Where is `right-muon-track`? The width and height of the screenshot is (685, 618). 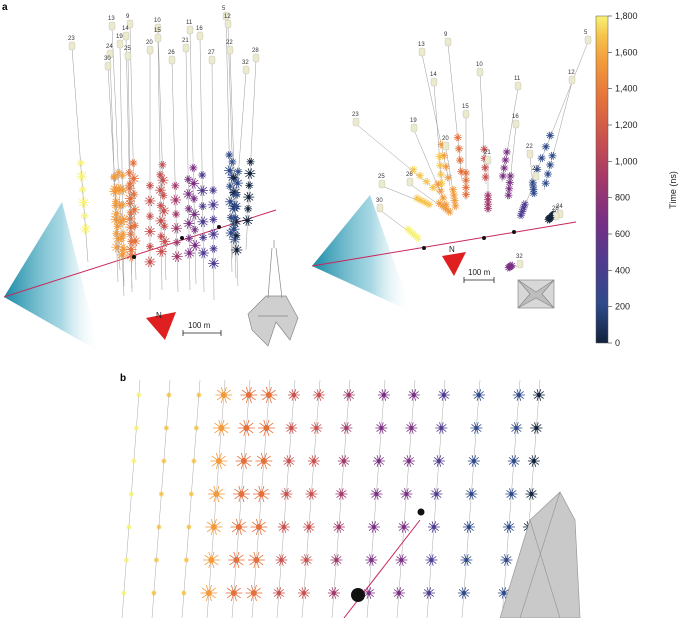 right-muon-track is located at coordinates (444, 244).